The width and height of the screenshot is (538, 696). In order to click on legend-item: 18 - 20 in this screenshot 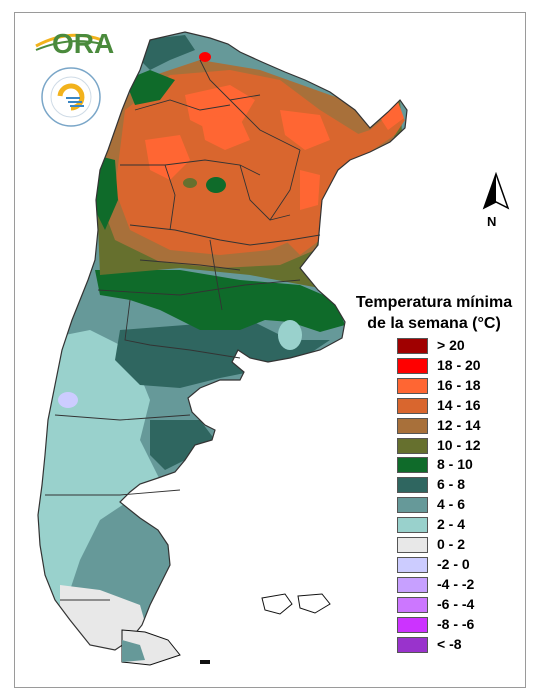, I will do `click(462, 366)`.